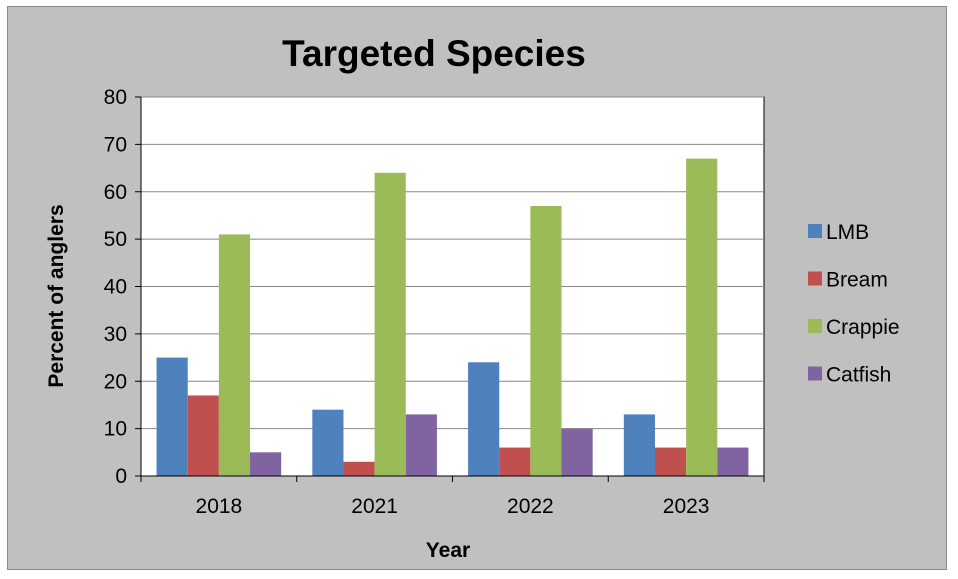 Image resolution: width=958 pixels, height=579 pixels. I want to click on legend-swatch-lmb, so click(815, 231).